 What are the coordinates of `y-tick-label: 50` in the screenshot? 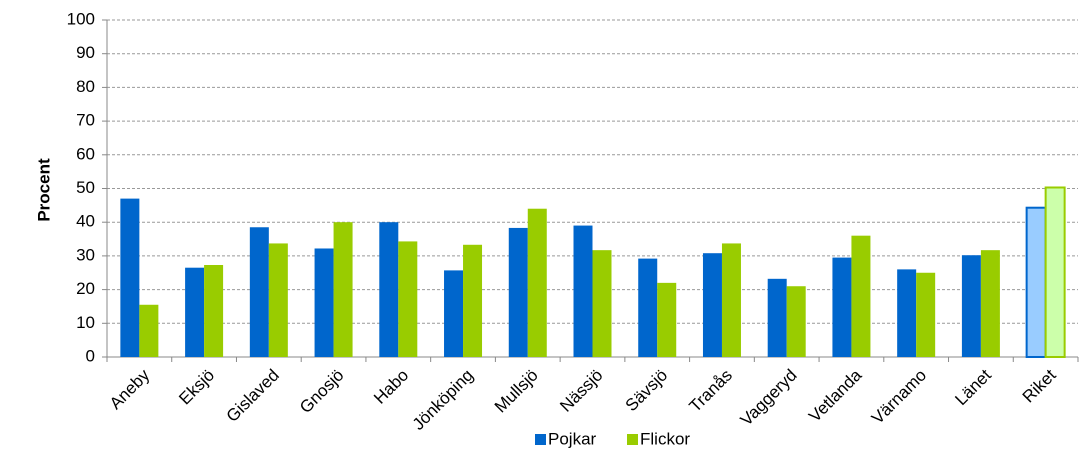 It's located at (85, 187).